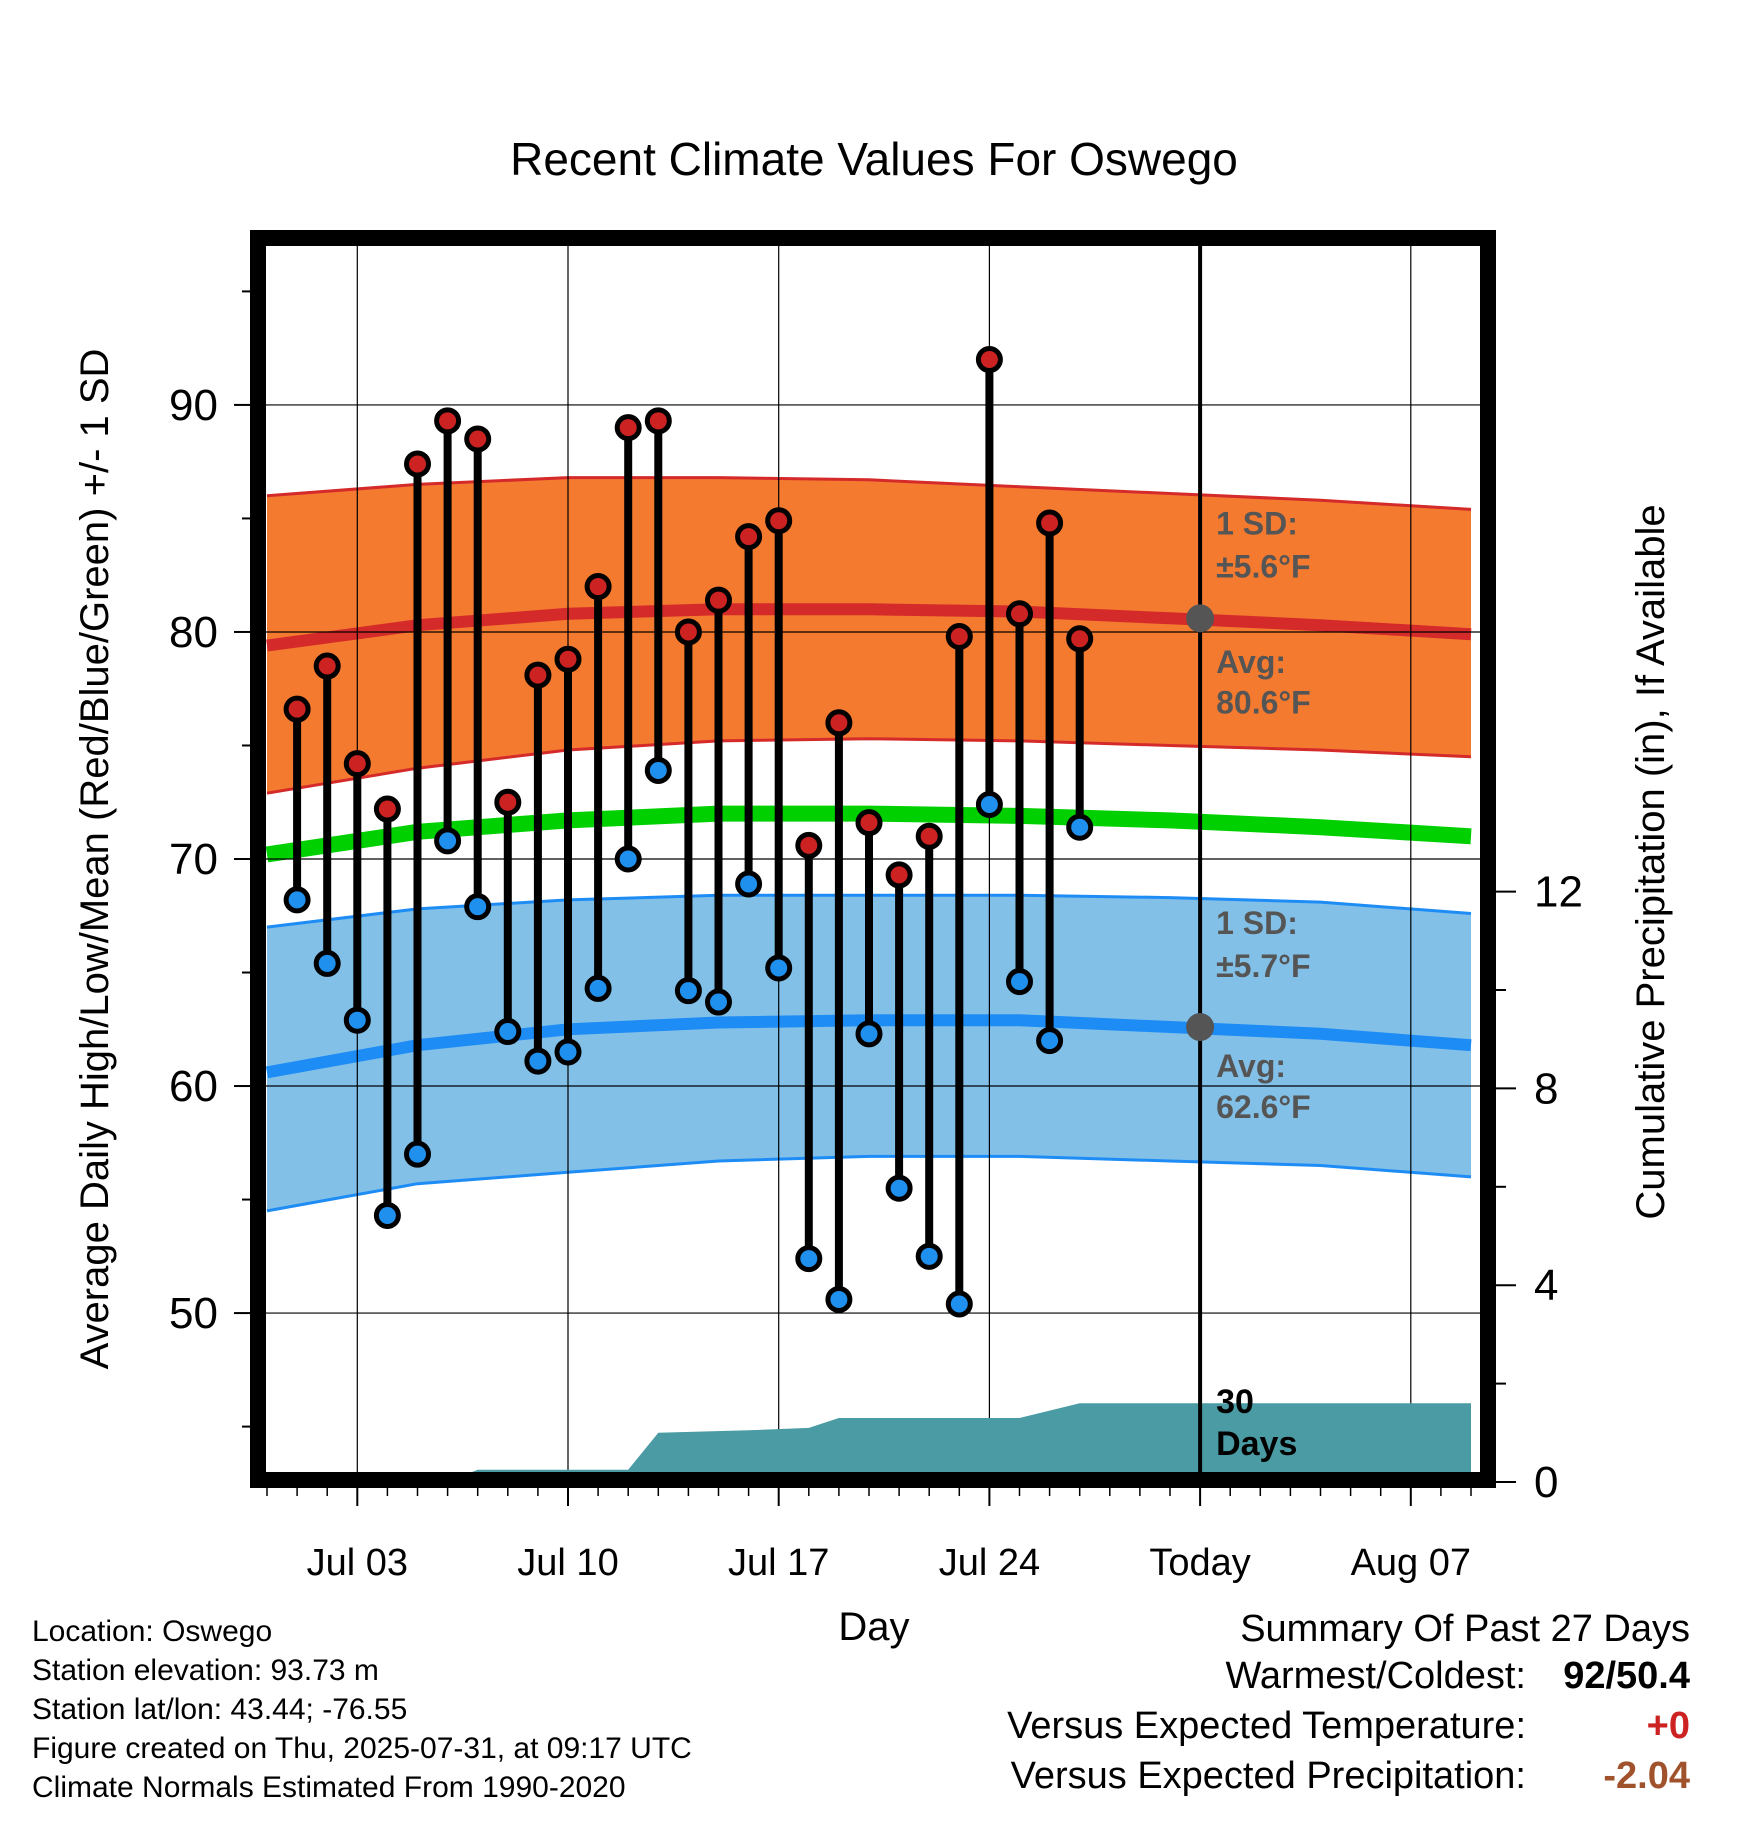 The image size is (1748, 1828). What do you see at coordinates (357, 1563) in the screenshot?
I see `x-tick-label-0: Jul 03` at bounding box center [357, 1563].